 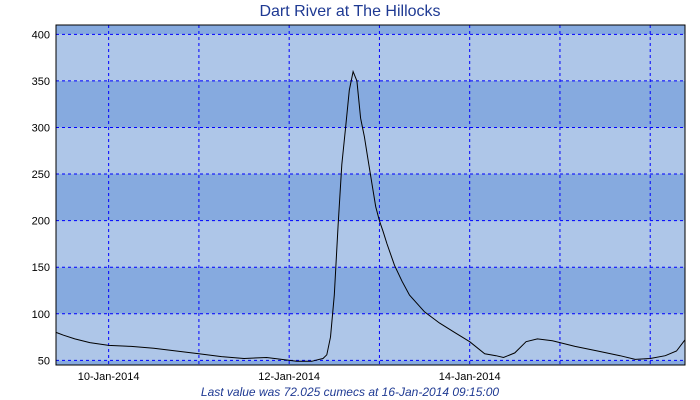 I want to click on y-tick-label: 300, so click(x=41, y=128).